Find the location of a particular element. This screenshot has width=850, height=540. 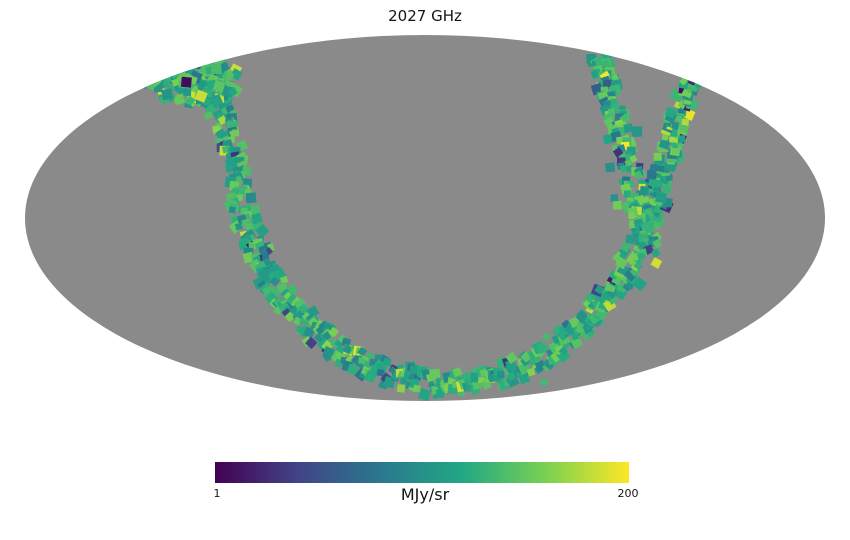

colorbar-gradient is located at coordinates (422, 472).